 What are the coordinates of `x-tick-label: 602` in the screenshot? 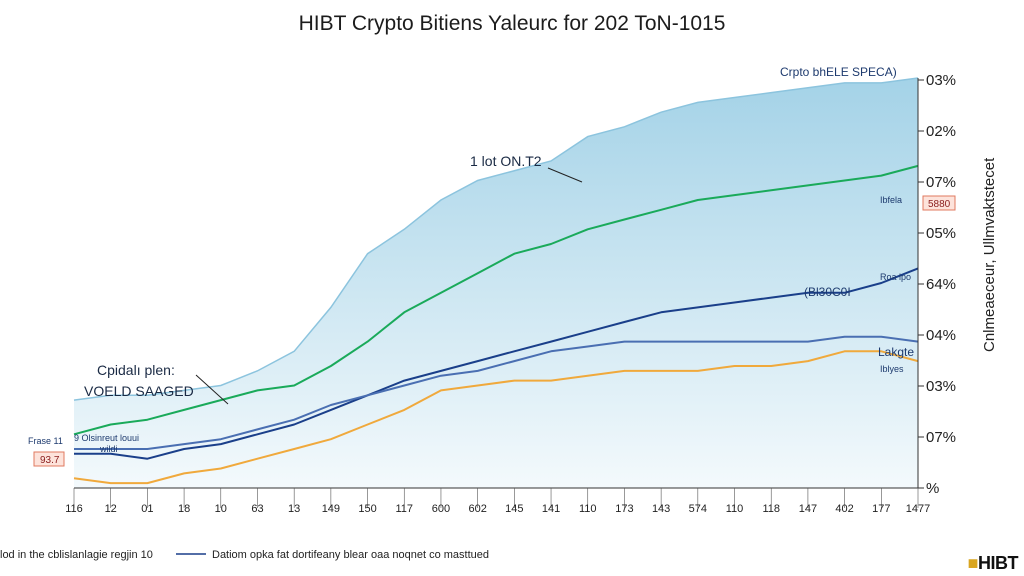 It's located at (477, 509).